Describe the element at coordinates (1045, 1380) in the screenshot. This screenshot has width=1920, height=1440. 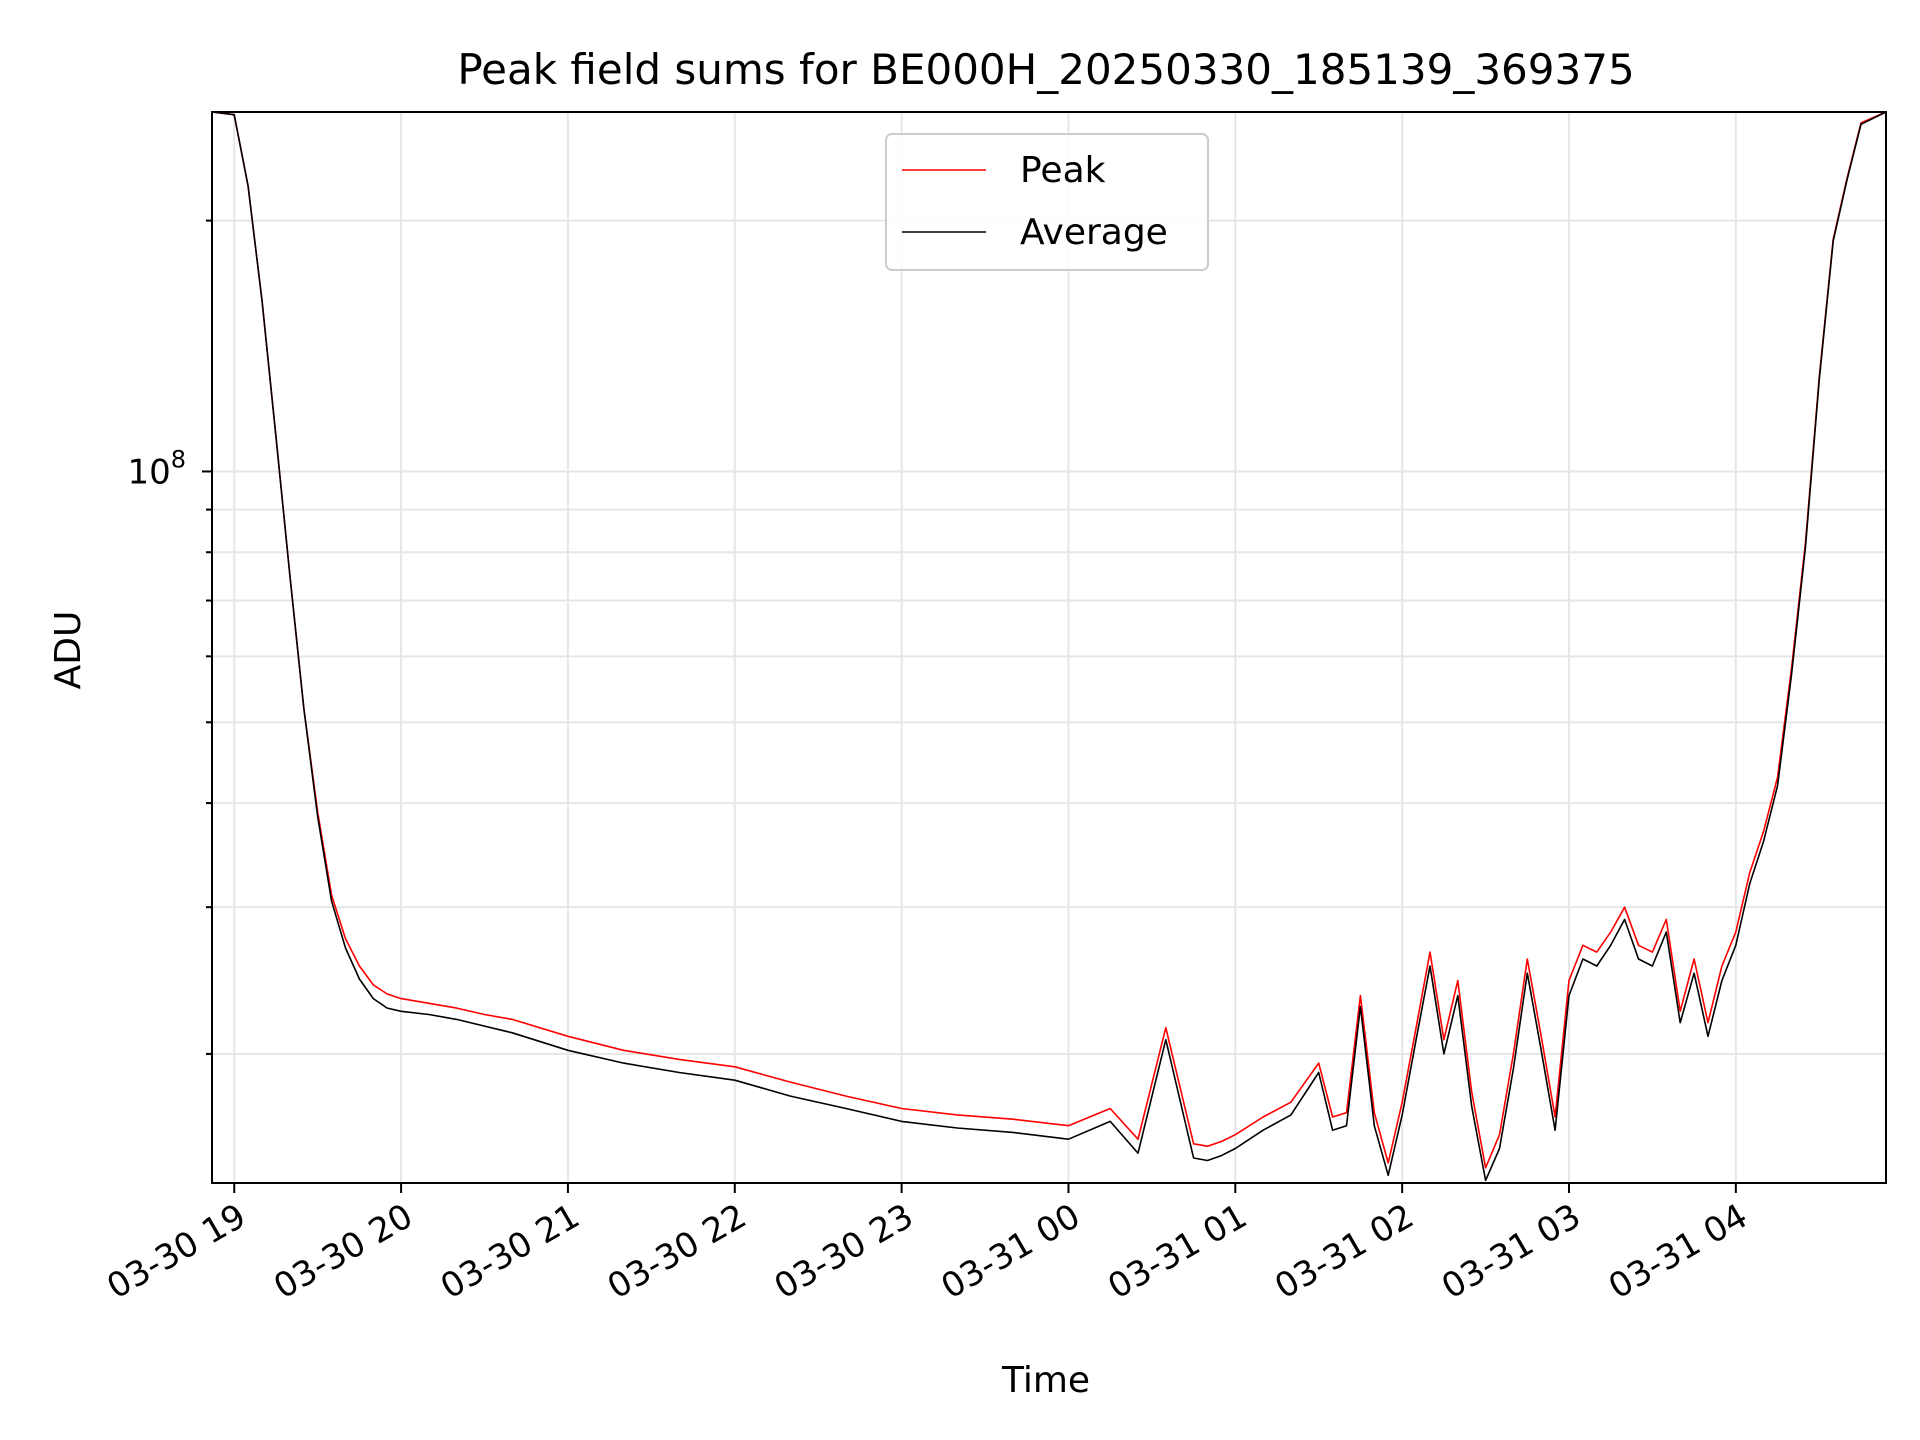
I see `x-axis-label: Time` at that location.